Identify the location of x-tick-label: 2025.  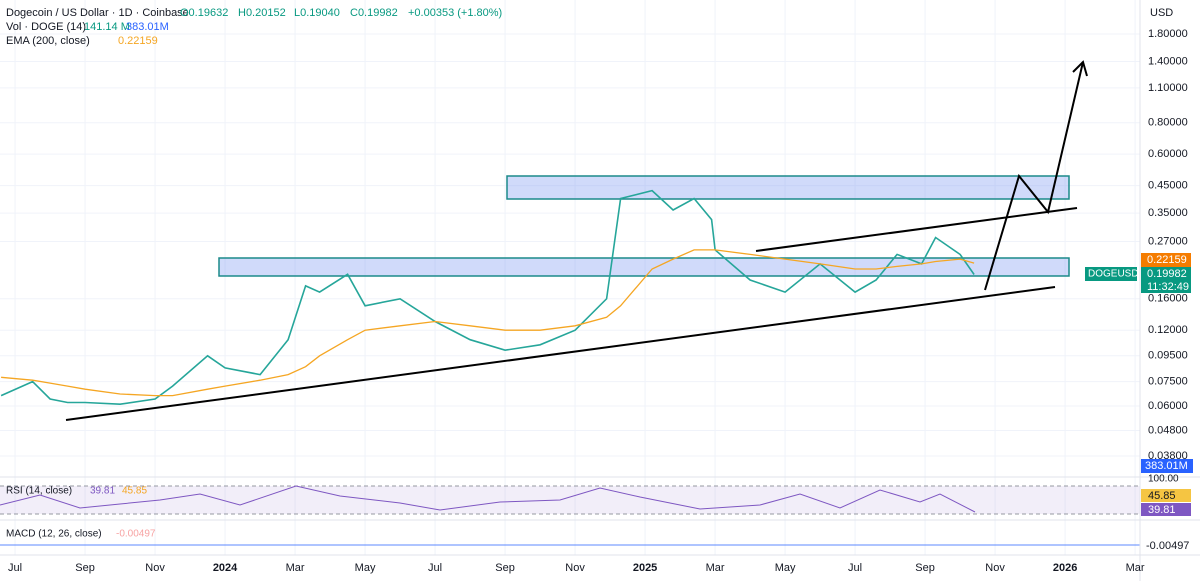
(645, 568).